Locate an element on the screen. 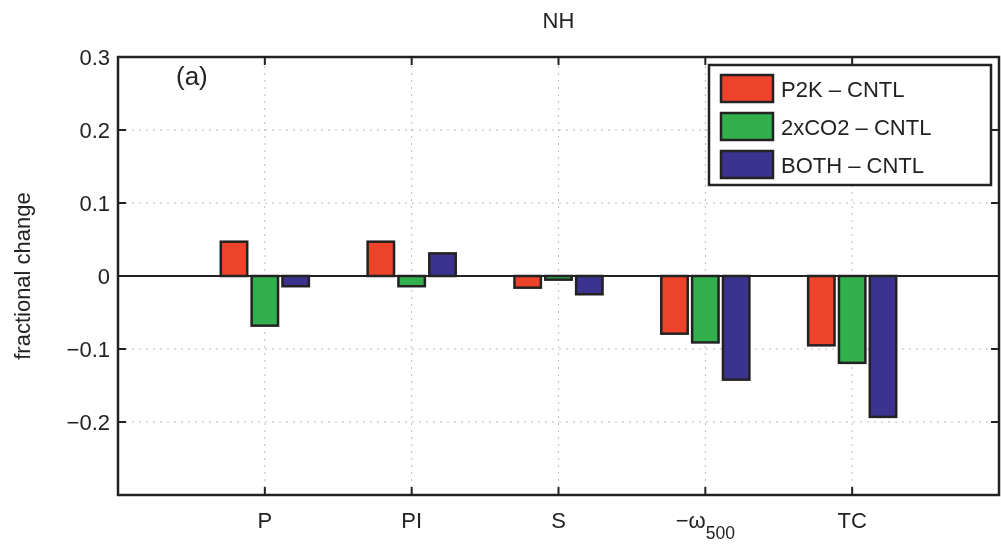  legend-label: 2xCO2 – CNTL is located at coordinates (856, 127).